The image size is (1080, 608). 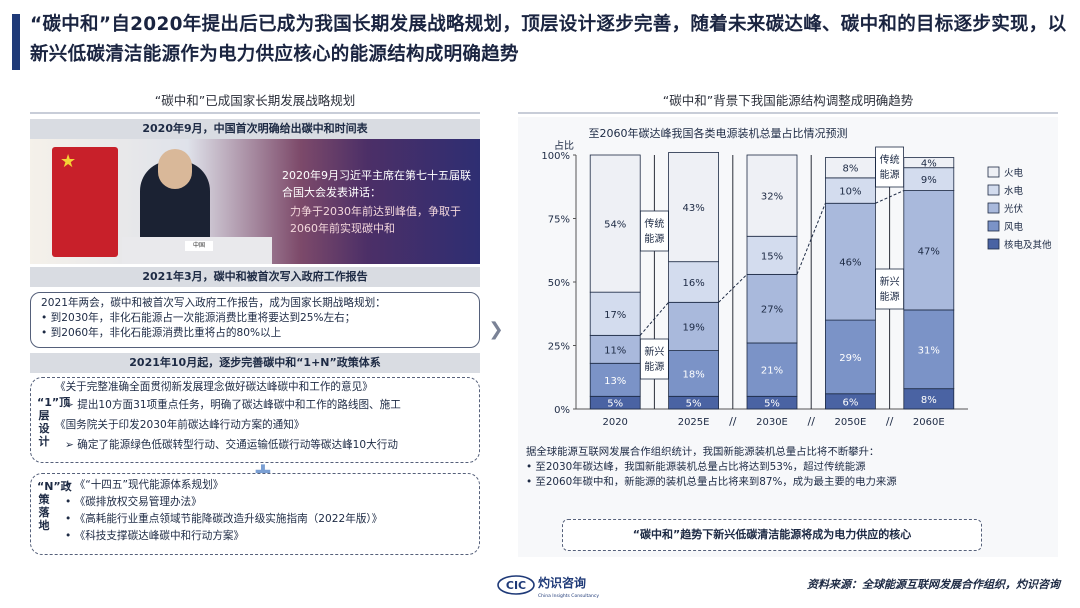 I want to click on data-label: 8%, so click(x=850, y=169).